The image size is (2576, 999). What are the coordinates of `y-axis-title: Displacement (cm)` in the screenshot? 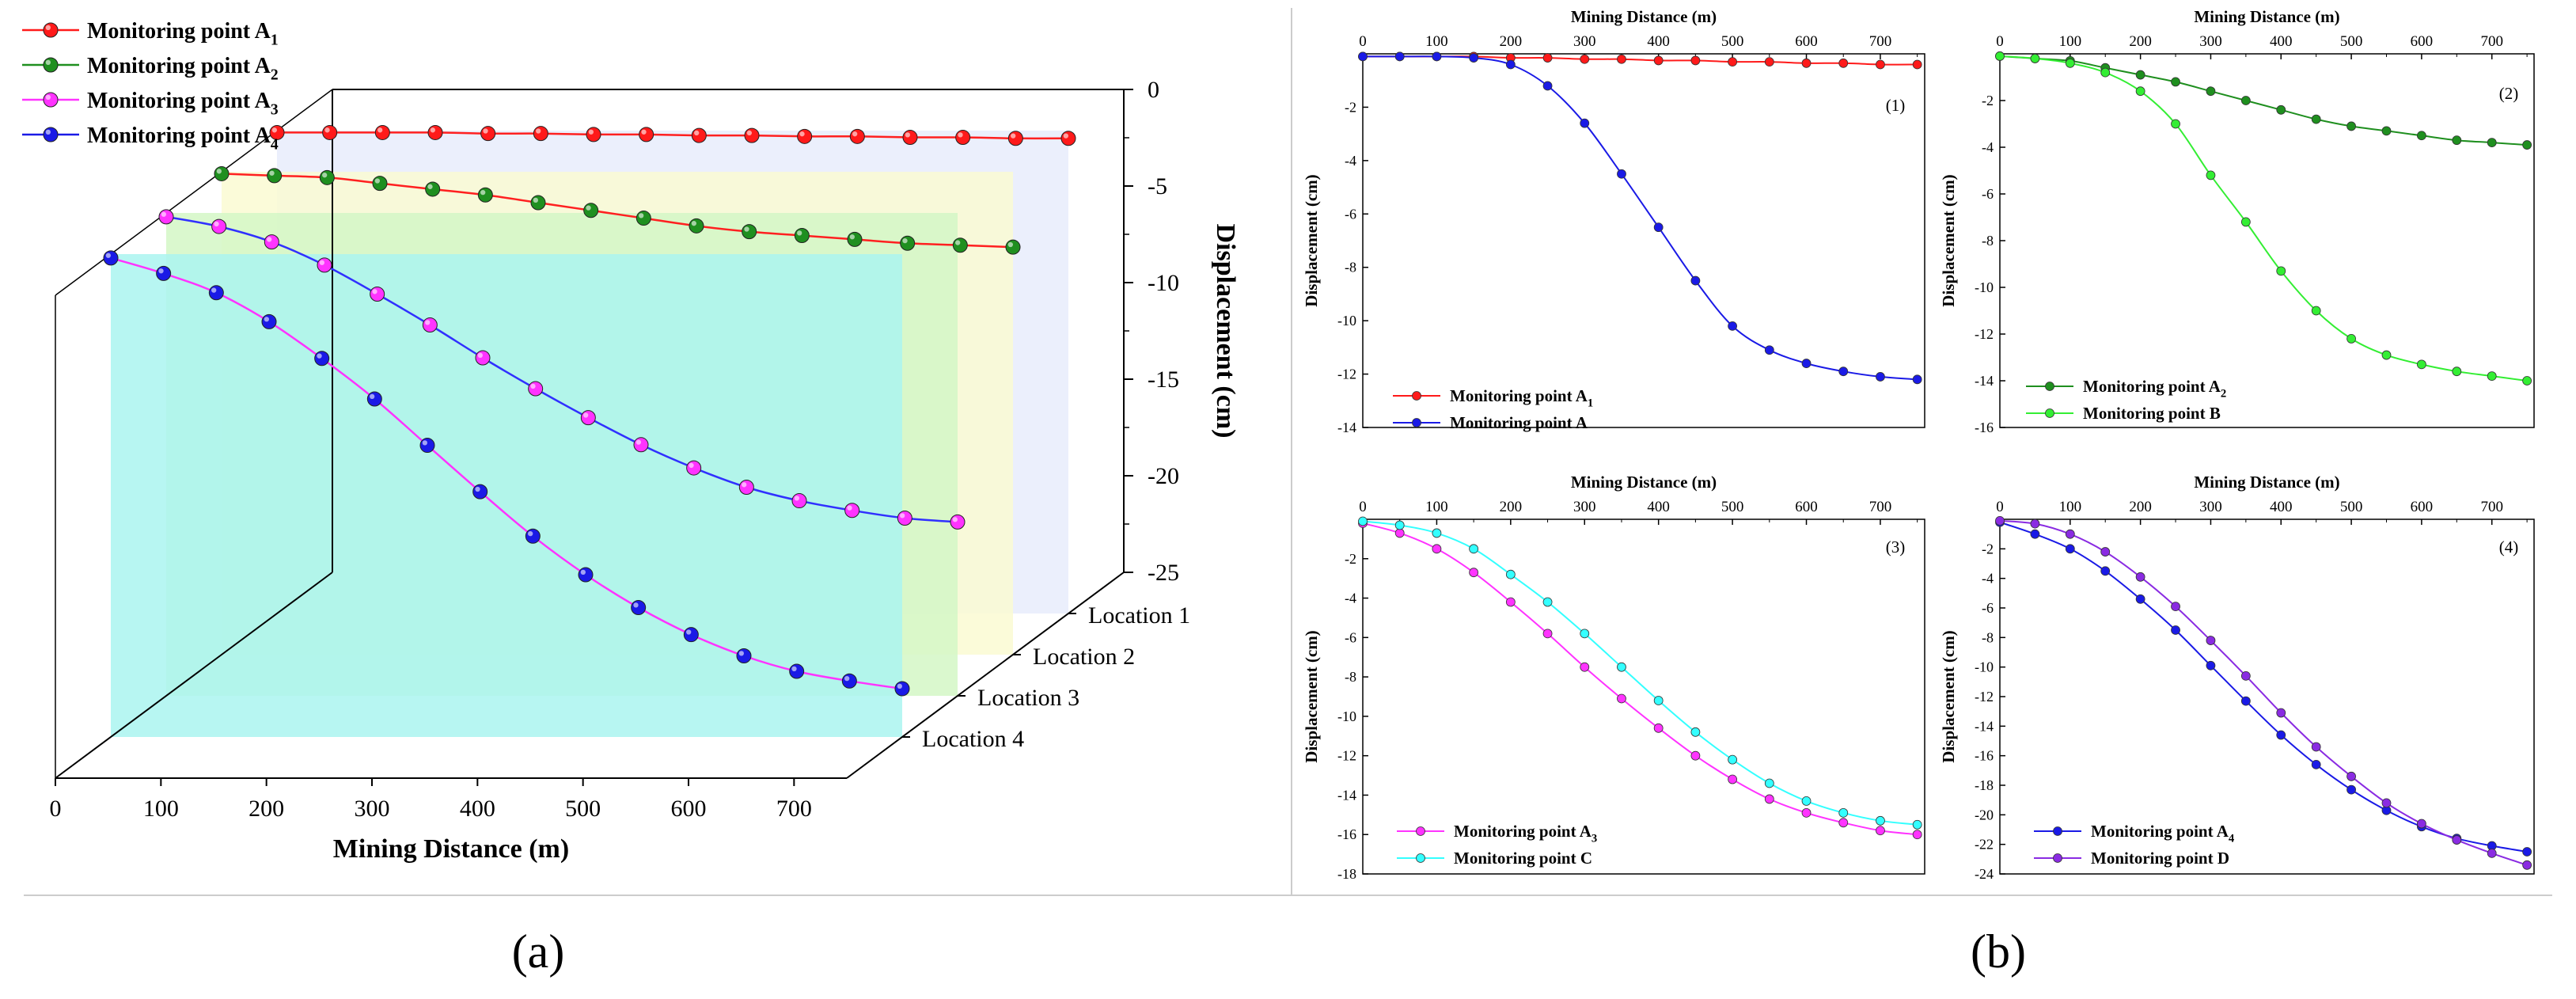 It's located at (1311, 240).